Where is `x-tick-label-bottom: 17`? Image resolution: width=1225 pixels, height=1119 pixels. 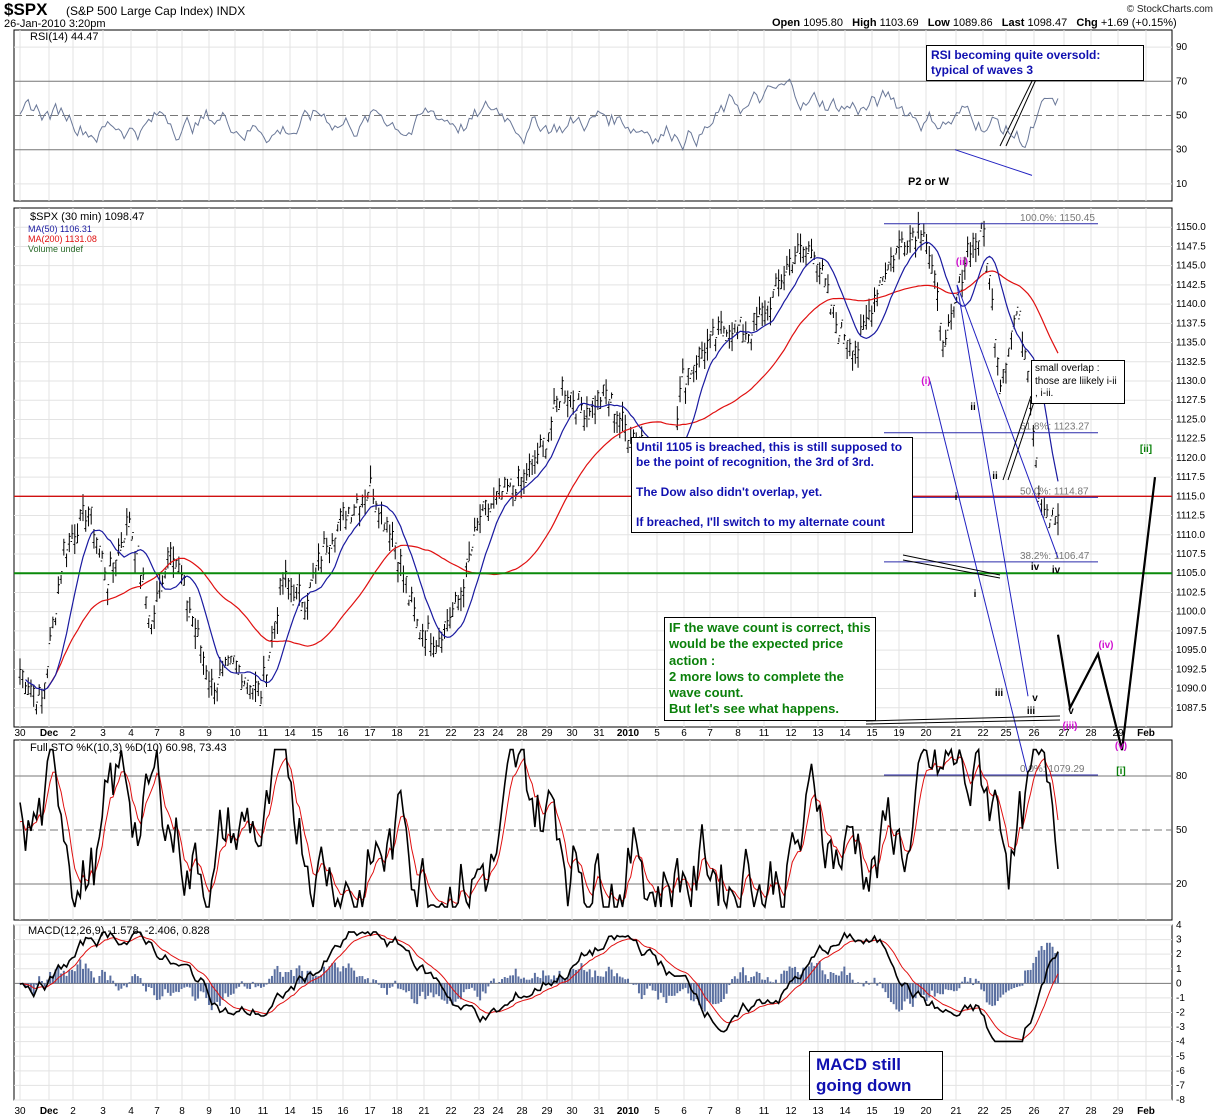 x-tick-label-bottom: 17 is located at coordinates (370, 1111).